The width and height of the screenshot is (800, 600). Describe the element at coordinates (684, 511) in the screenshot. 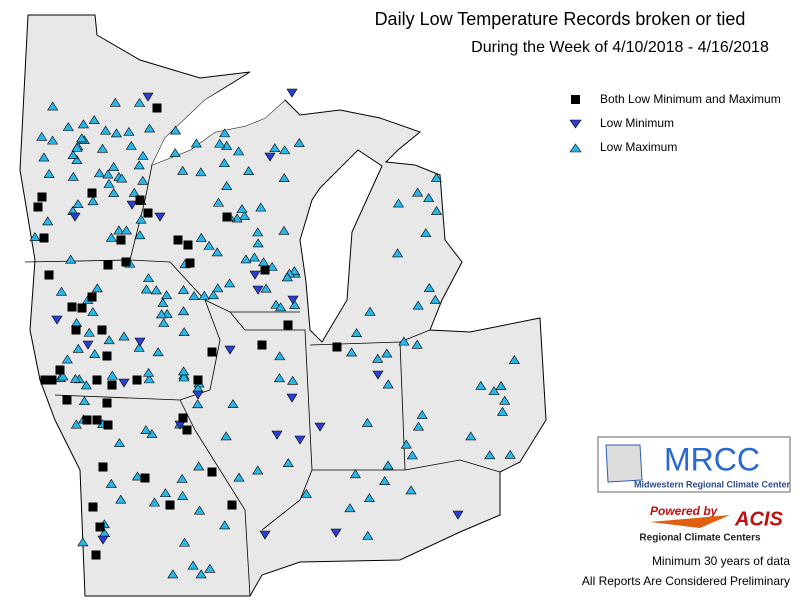

I see `powered-by: Powered by` at that location.